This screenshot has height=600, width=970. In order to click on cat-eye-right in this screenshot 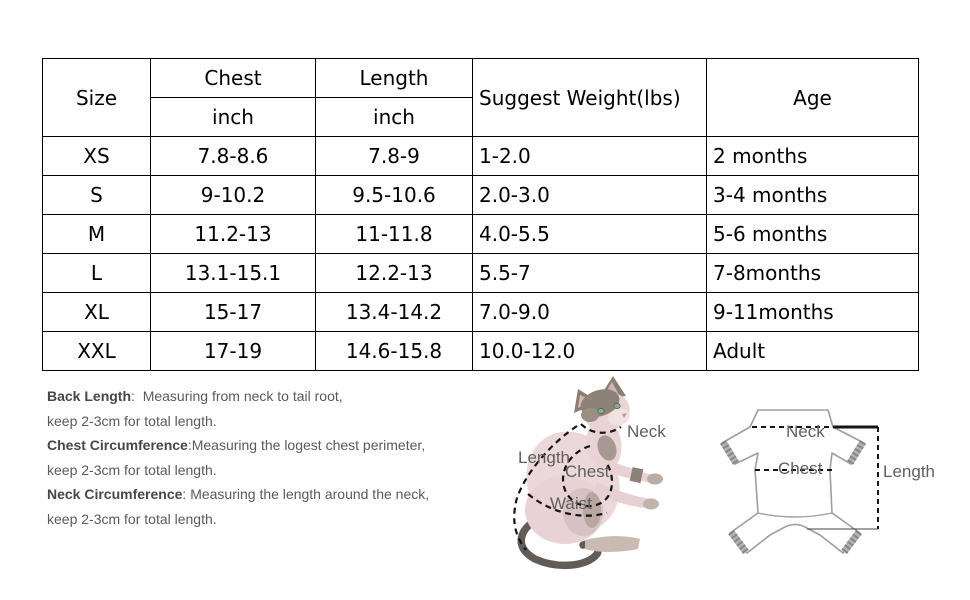, I will do `click(617, 406)`.